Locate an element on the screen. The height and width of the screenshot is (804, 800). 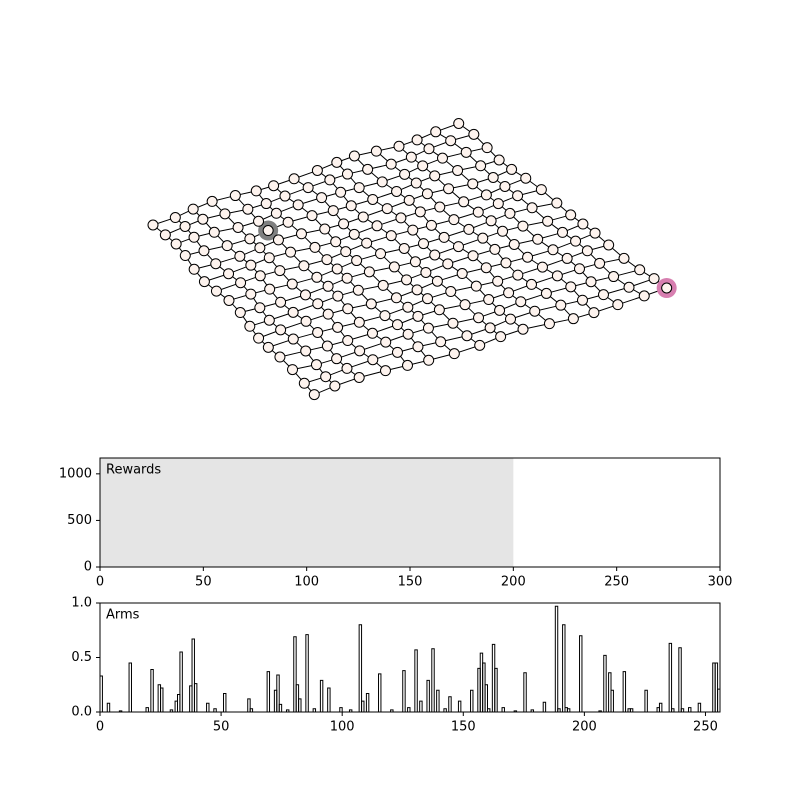
y-tick-label: 0 is located at coordinates (88, 567).